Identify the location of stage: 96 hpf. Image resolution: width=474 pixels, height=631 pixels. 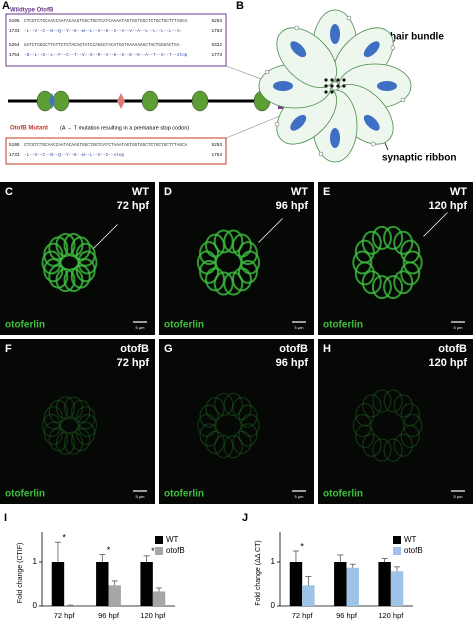
(292, 363).